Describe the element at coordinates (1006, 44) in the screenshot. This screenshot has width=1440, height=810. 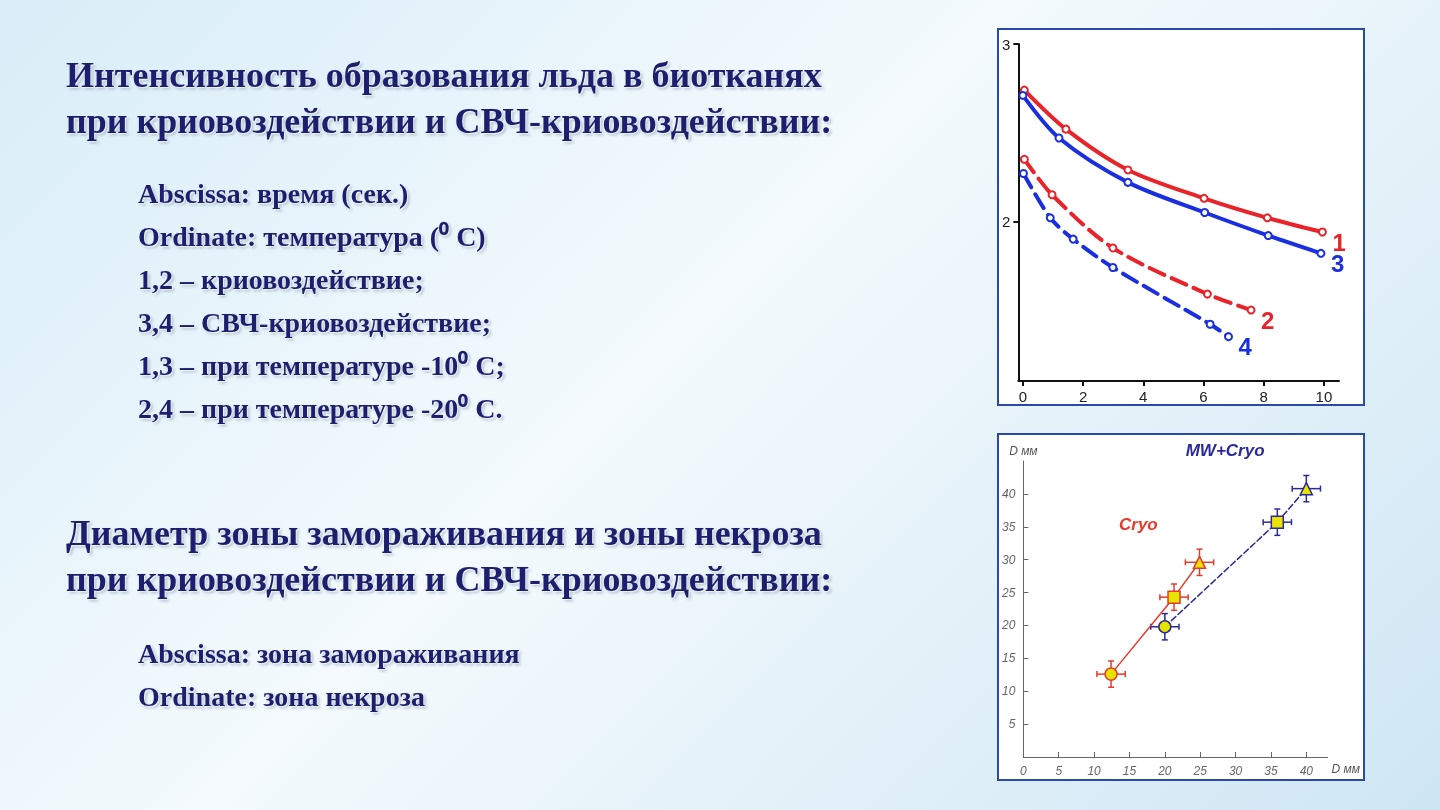
I see `y-tick-label: 3` at that location.